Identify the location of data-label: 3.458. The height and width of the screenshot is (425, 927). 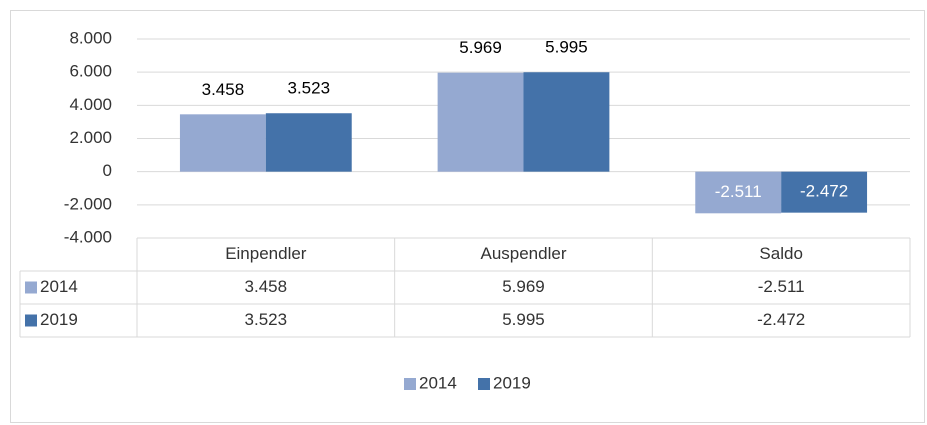
(223, 89).